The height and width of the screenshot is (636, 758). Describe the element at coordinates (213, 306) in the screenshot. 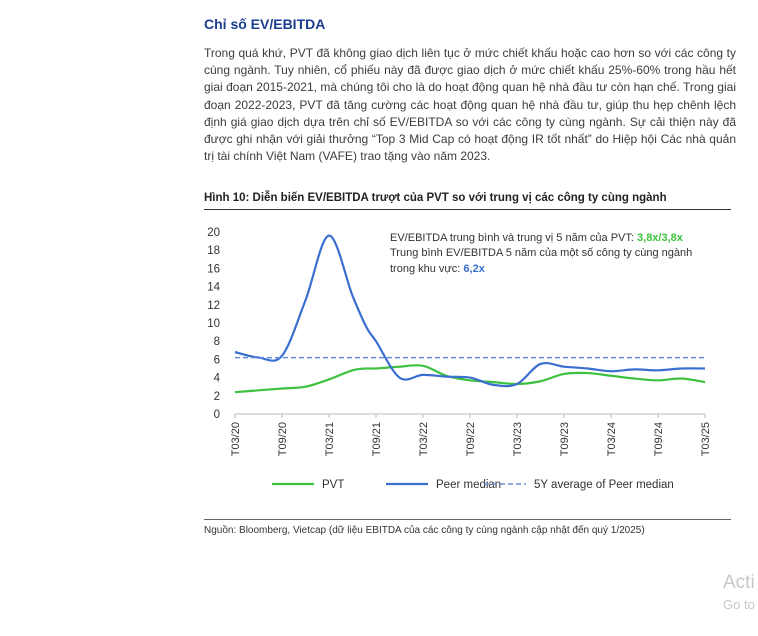

I see `y-tick-label: 12` at that location.